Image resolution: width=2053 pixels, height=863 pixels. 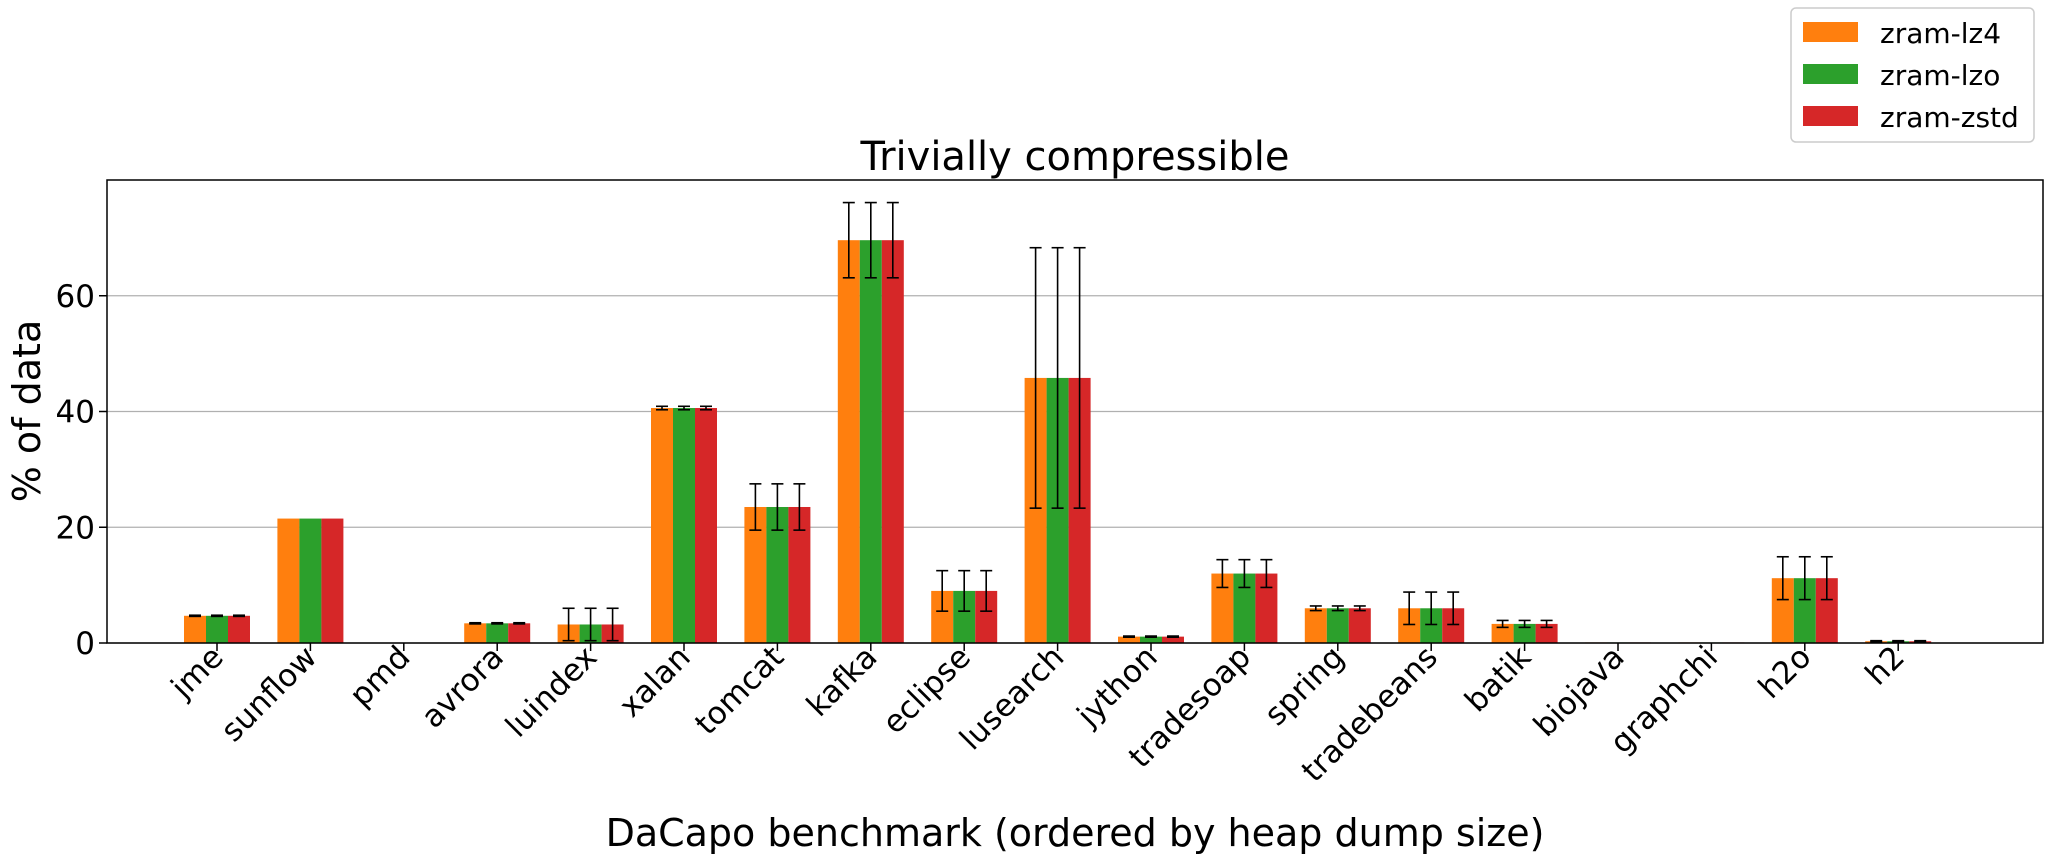 I want to click on x-tick-label-sunflow: sunflow, so click(x=269, y=694).